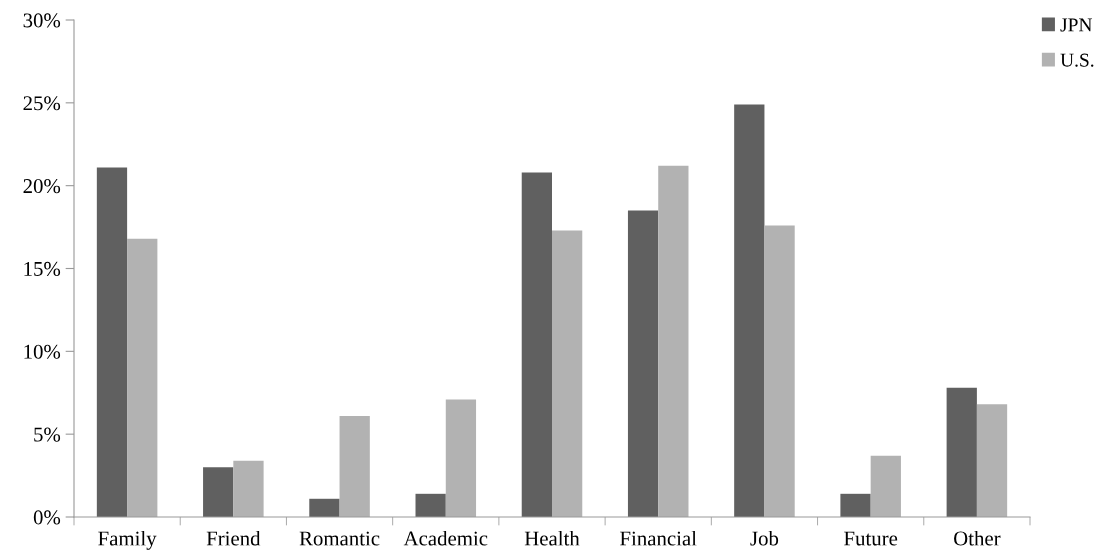 The height and width of the screenshot is (558, 1110). What do you see at coordinates (552, 538) in the screenshot?
I see `x-tick-label: Health` at bounding box center [552, 538].